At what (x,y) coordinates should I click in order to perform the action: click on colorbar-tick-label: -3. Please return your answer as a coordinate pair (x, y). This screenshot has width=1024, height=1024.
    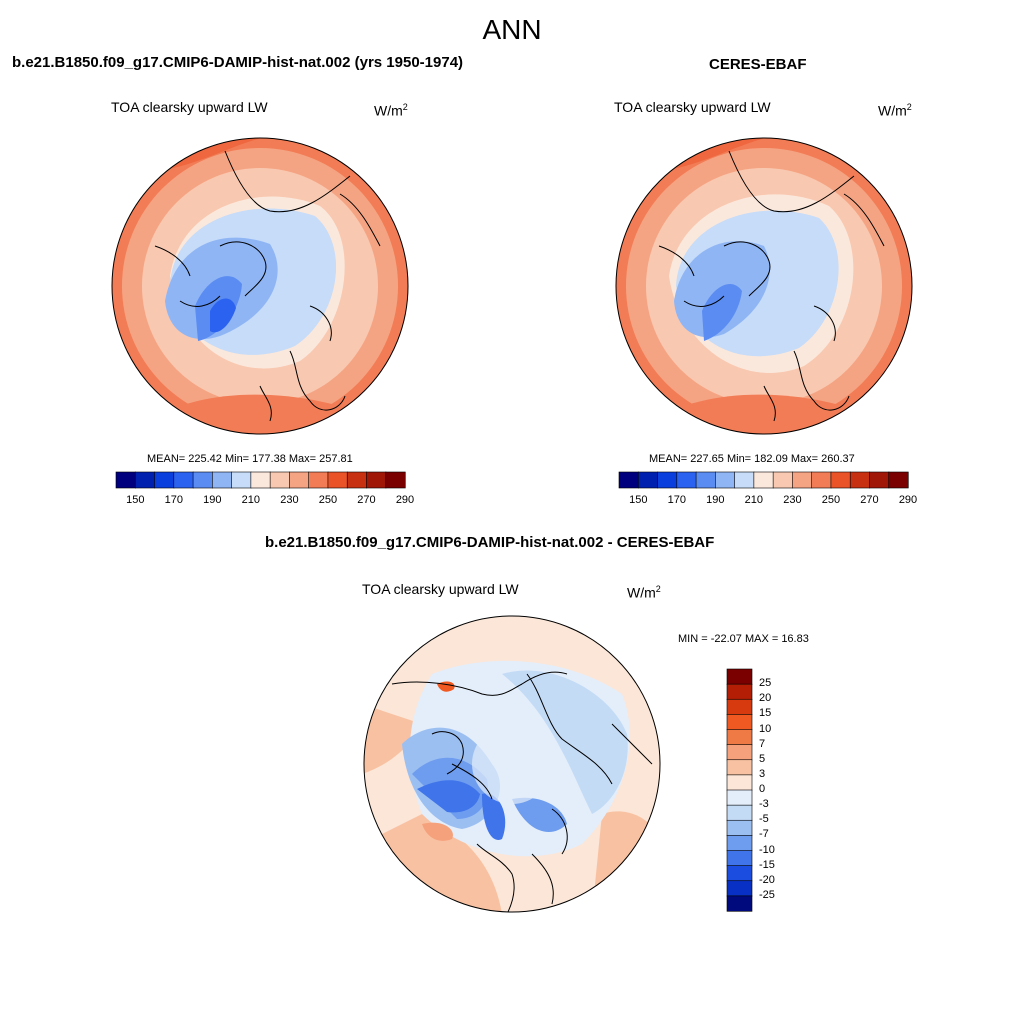
    Looking at the image, I should click on (764, 804).